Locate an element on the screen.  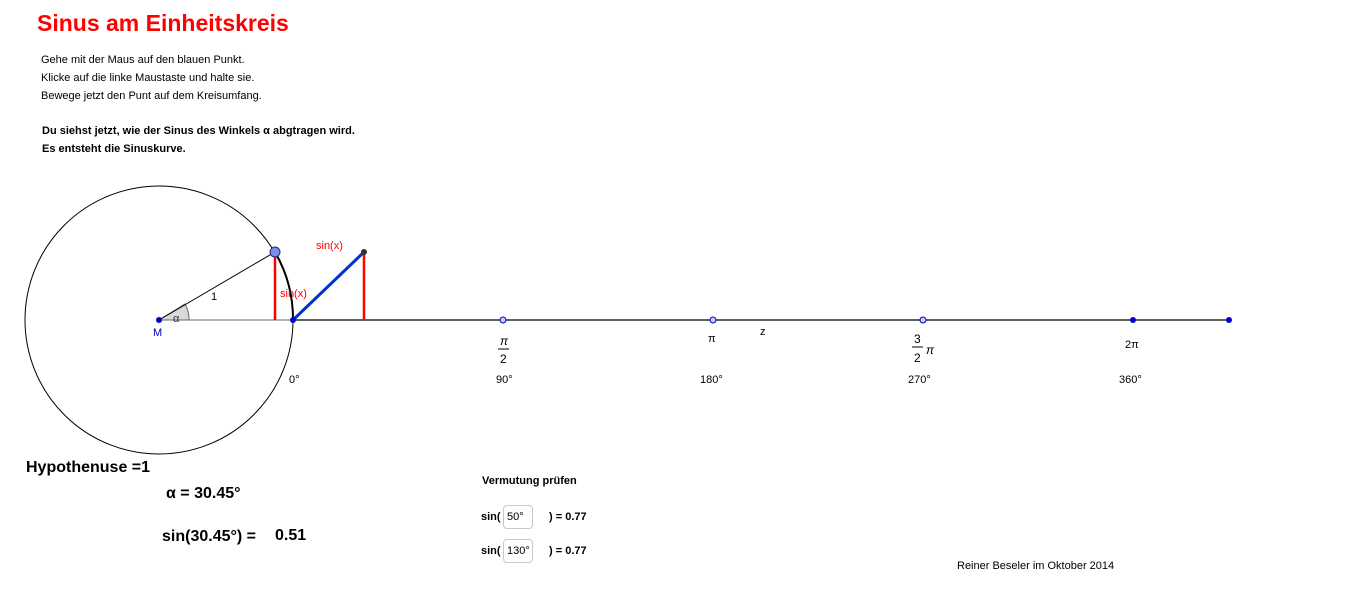
alpha-value: α = 30.45° is located at coordinates (203, 493).